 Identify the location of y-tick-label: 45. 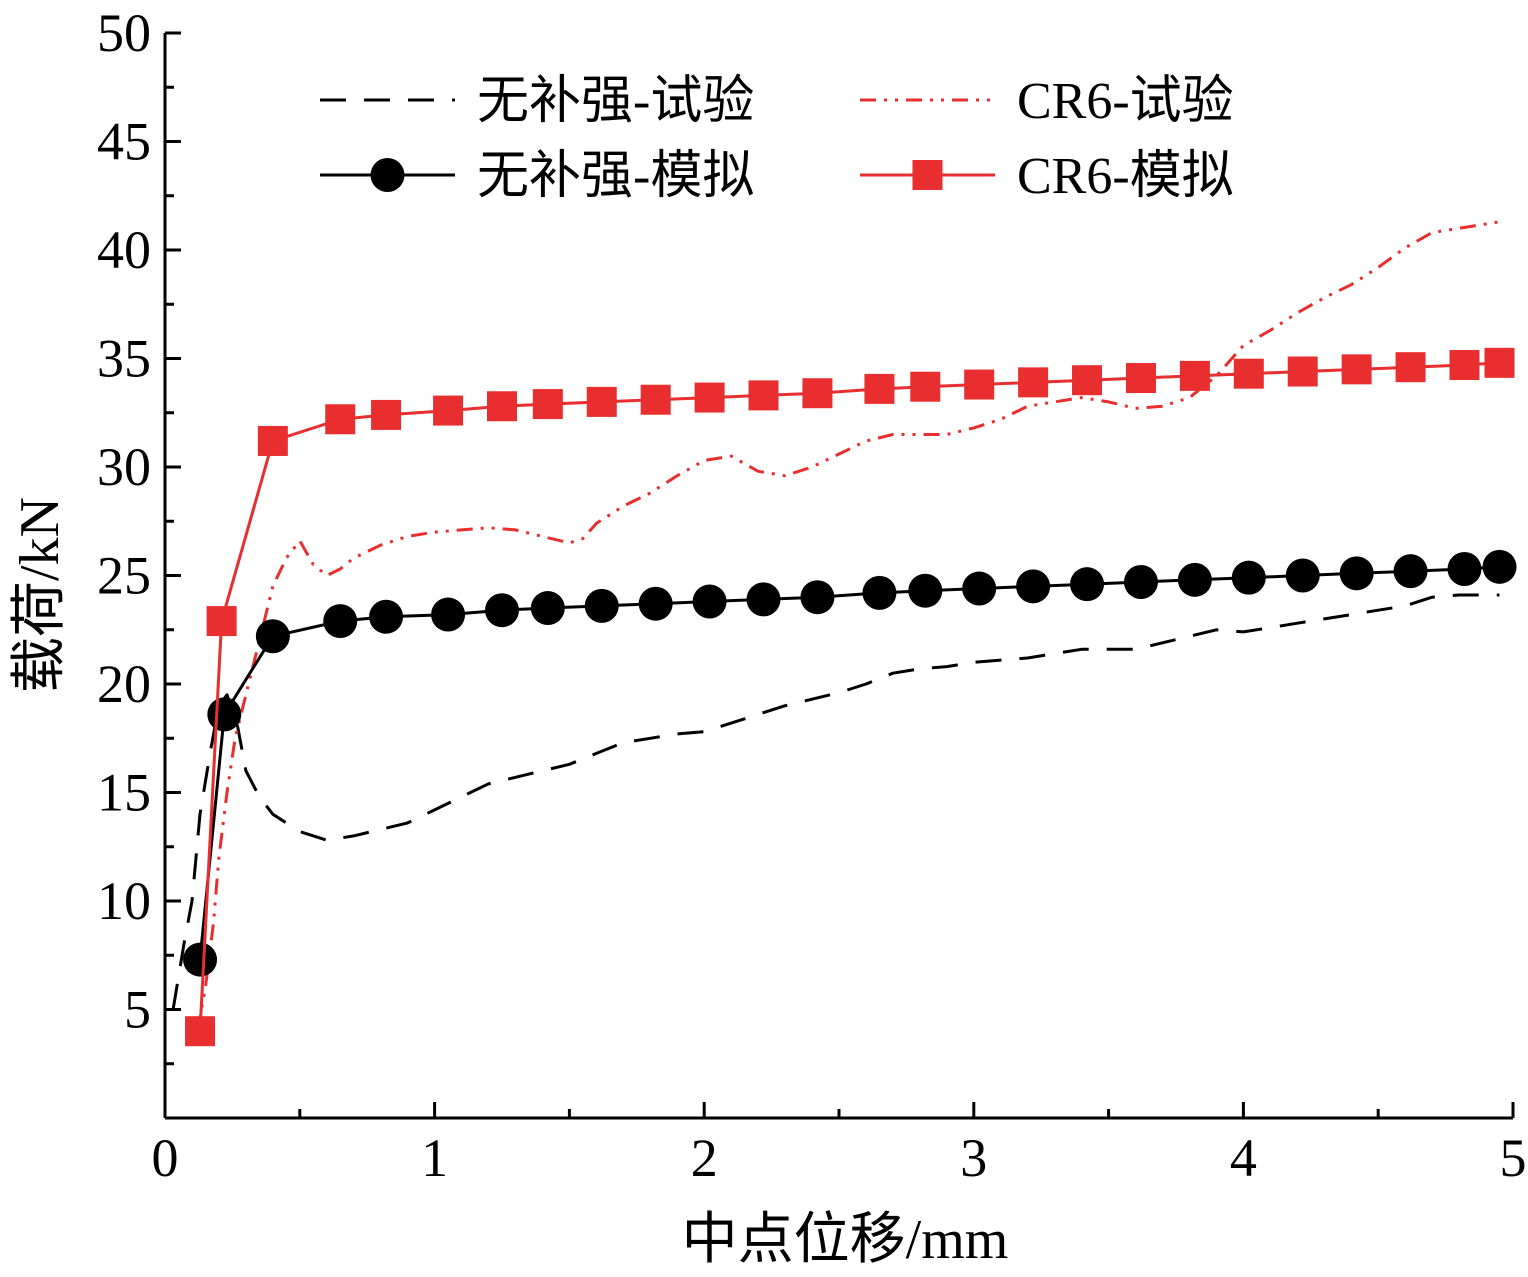
(124, 142).